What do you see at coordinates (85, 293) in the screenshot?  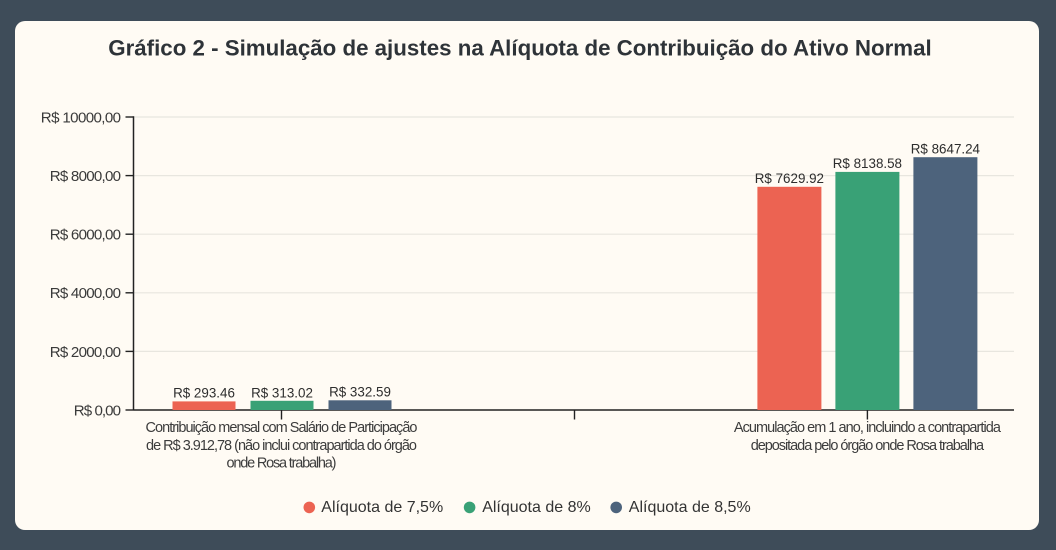 I see `svg-text: R$ 4000,00` at bounding box center [85, 293].